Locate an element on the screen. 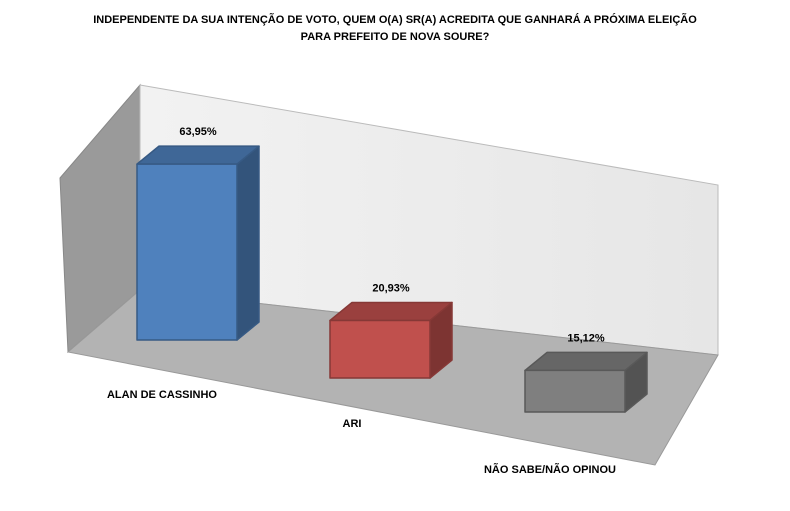 The image size is (790, 511). bar-side is located at coordinates (248, 243).